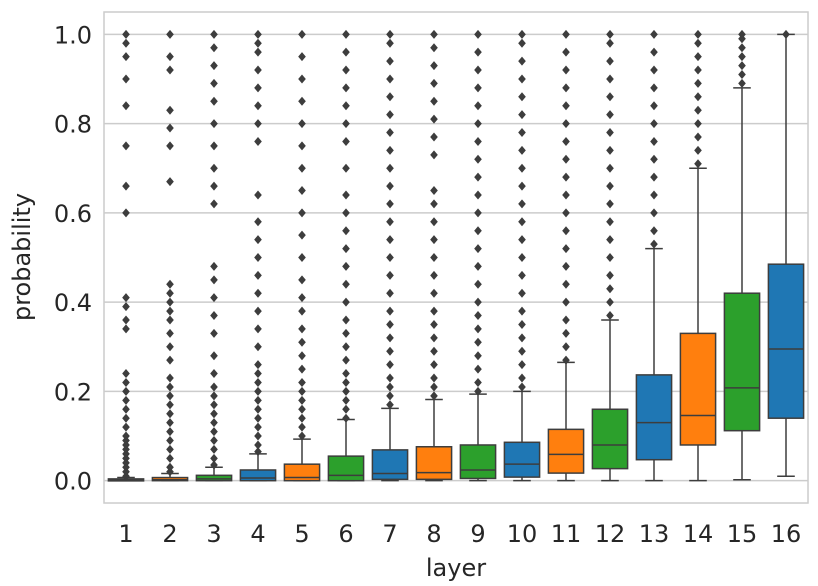 The width and height of the screenshot is (818, 586). What do you see at coordinates (169, 534) in the screenshot?
I see `x-tick-label: 2` at bounding box center [169, 534].